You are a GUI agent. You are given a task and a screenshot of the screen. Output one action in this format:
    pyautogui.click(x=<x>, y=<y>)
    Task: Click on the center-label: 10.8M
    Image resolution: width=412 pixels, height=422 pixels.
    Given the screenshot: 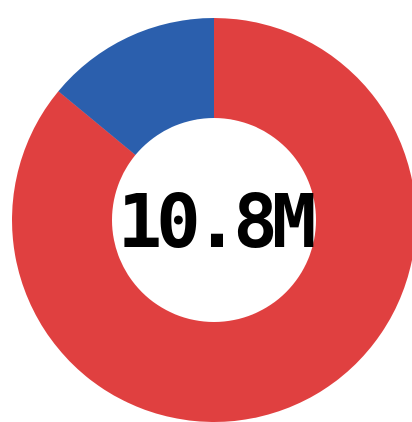 What is the action you would take?
    pyautogui.click(x=216, y=222)
    